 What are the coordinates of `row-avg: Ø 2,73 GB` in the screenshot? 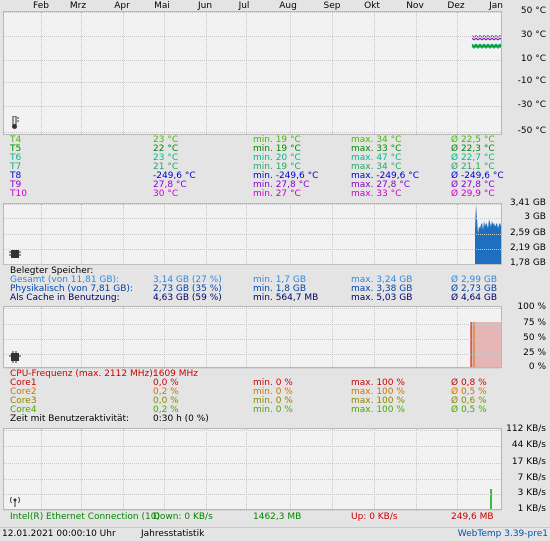 It's located at (474, 289).